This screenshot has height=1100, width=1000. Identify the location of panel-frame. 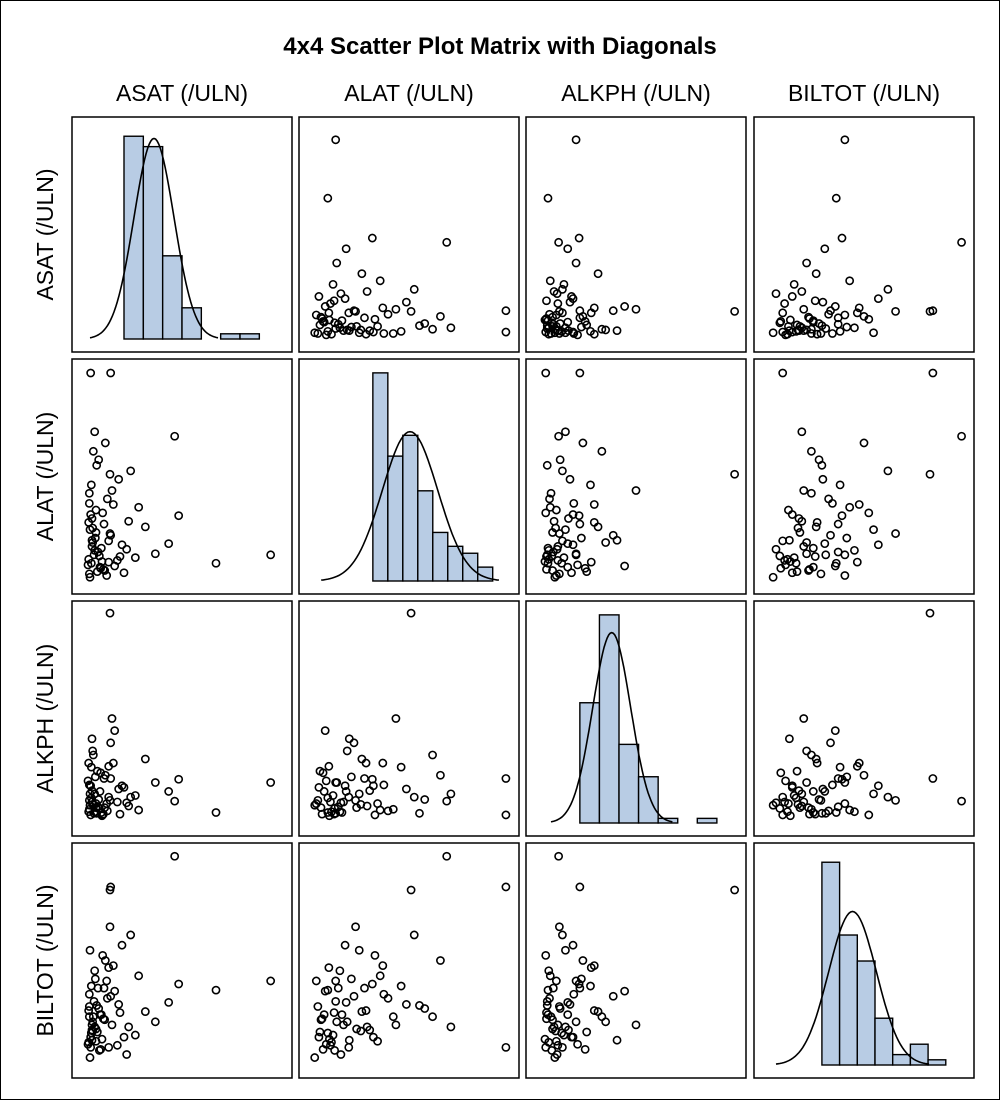
(182, 960).